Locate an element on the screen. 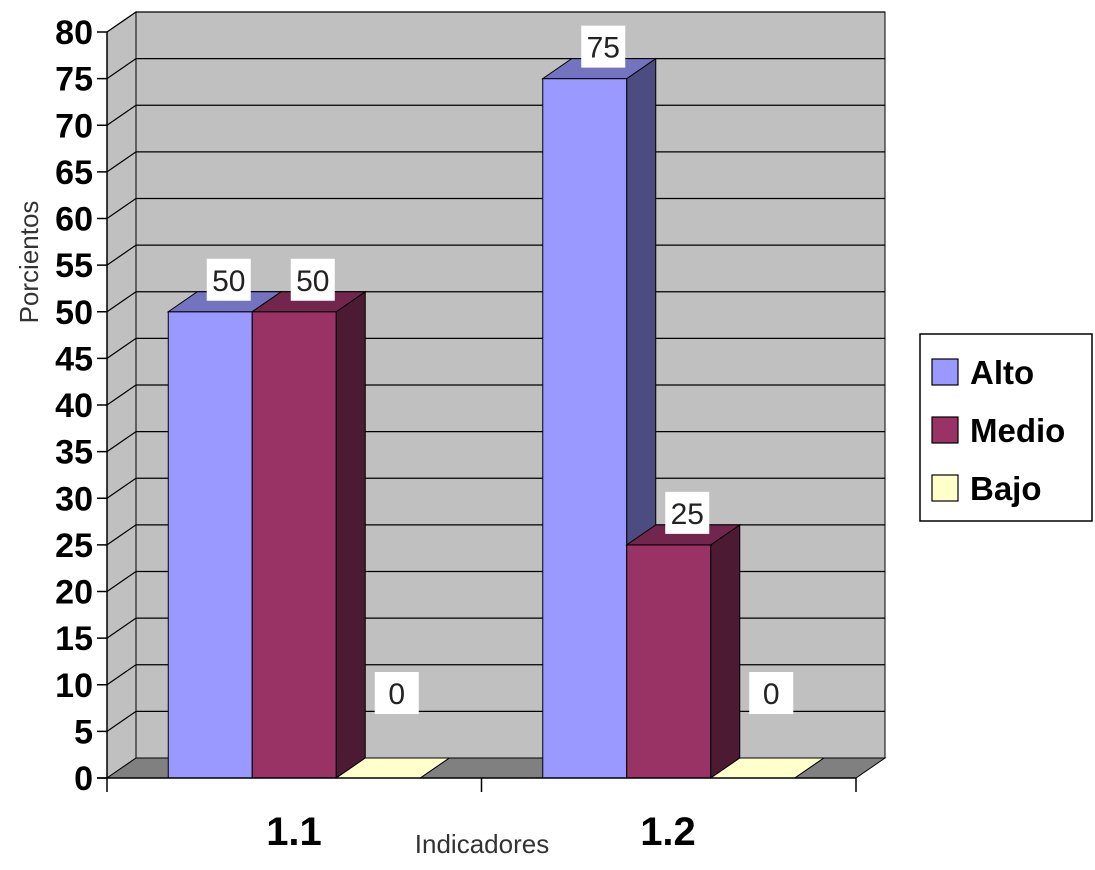 The width and height of the screenshot is (1095, 870). y-tick-label: 30 is located at coordinates (74, 499).